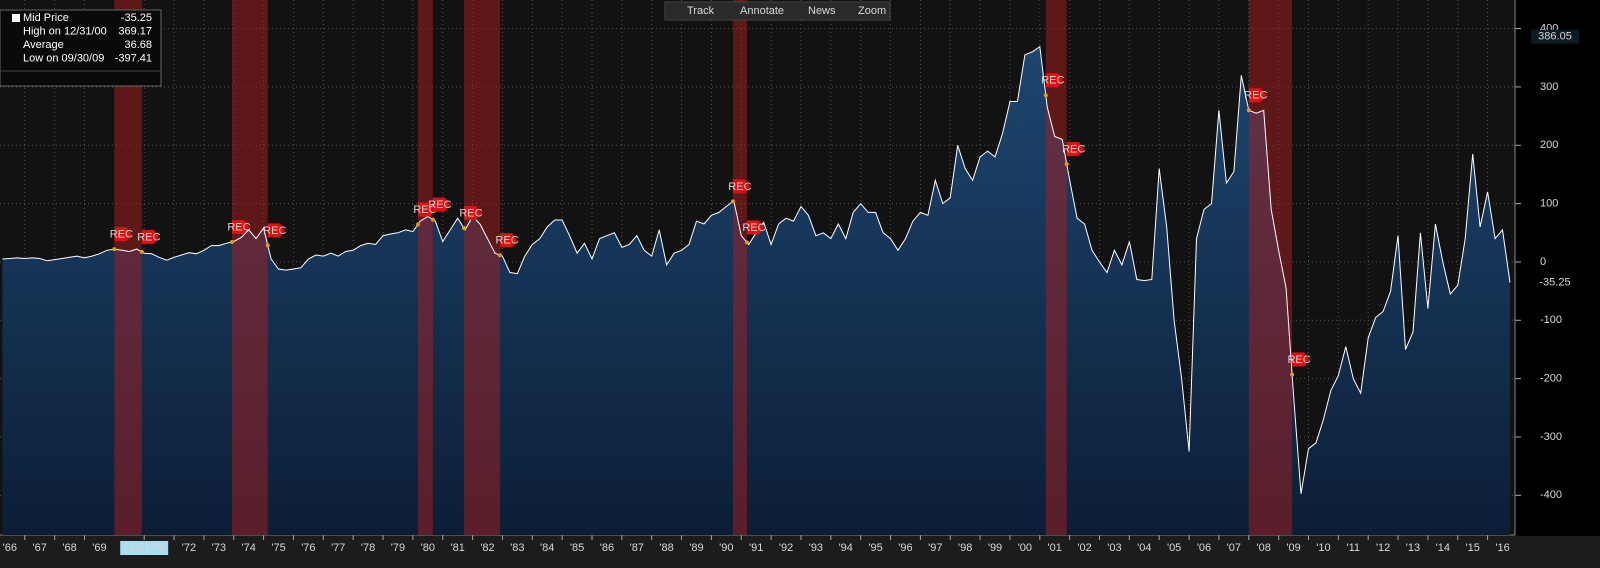 The width and height of the screenshot is (1600, 568). What do you see at coordinates (1025, 548) in the screenshot?
I see `x-tick-label: '00` at bounding box center [1025, 548].